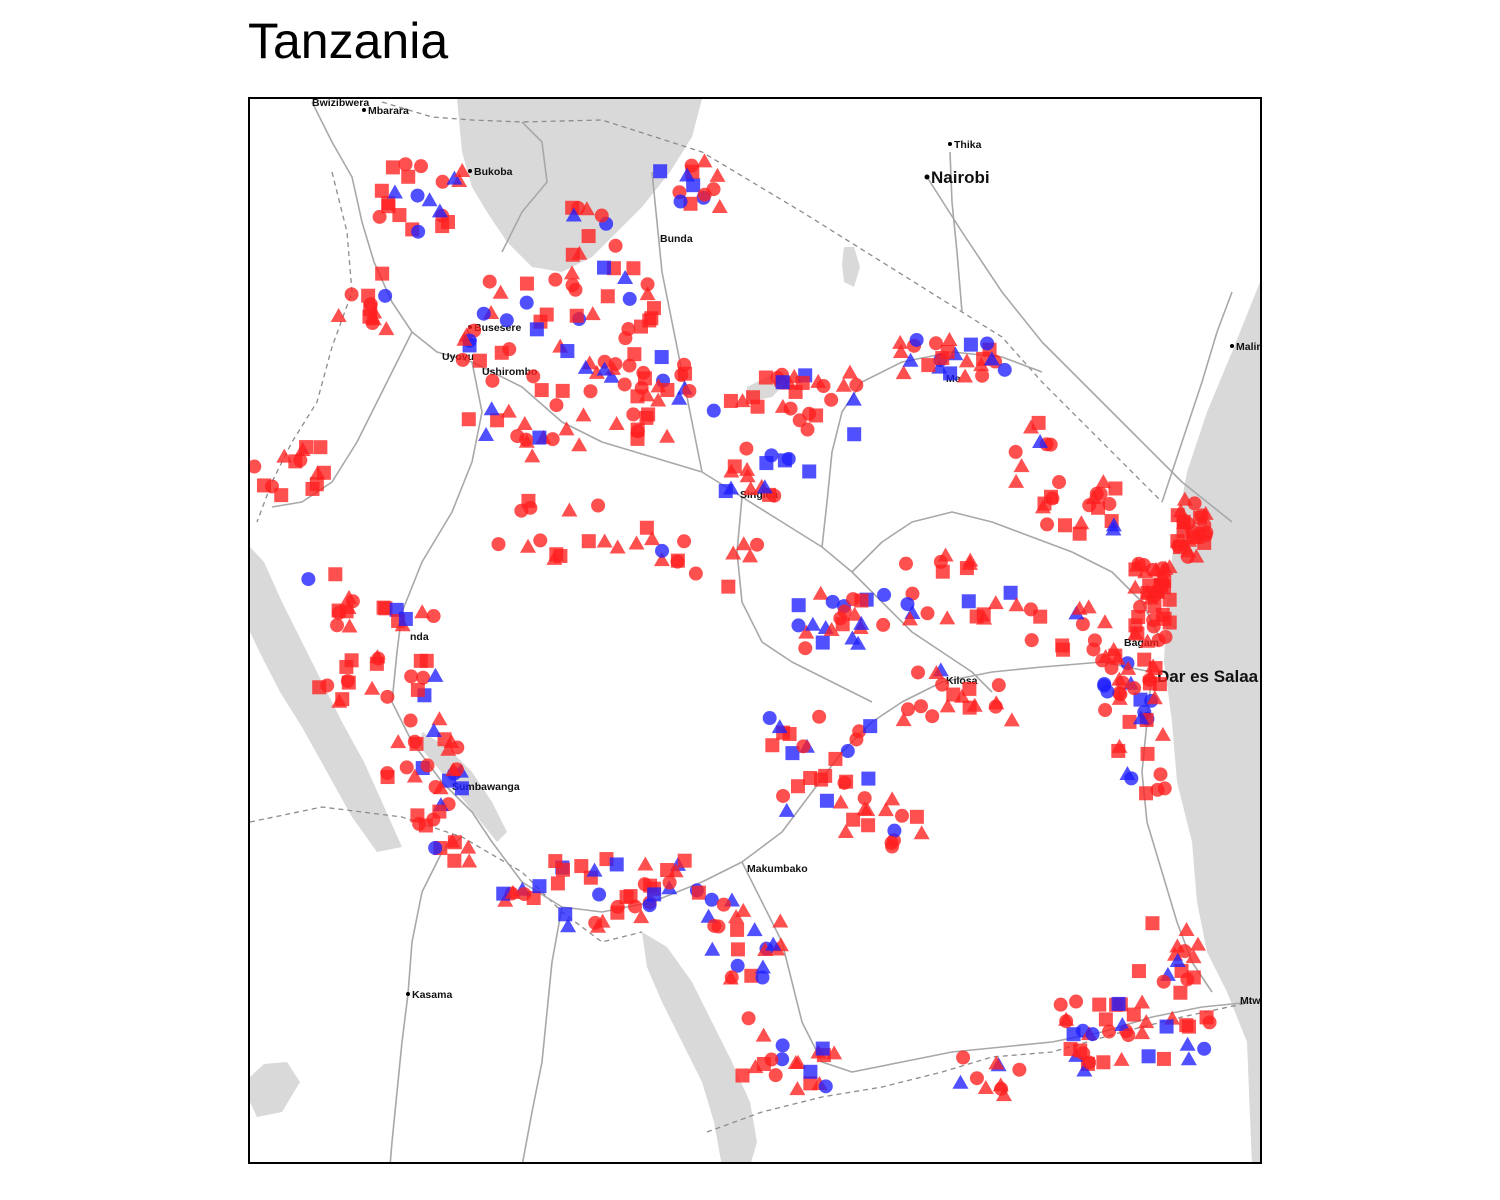 This screenshot has width=1500, height=1200. I want to click on city-nda: nda, so click(419, 637).